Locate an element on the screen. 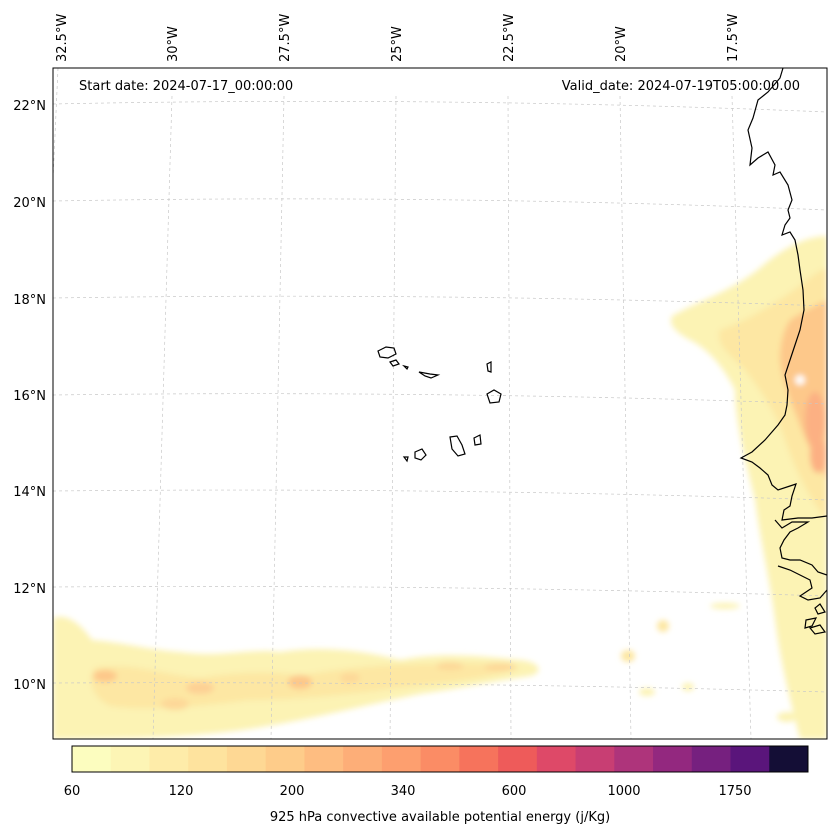  lat-label: 12°N is located at coordinates (29, 589).